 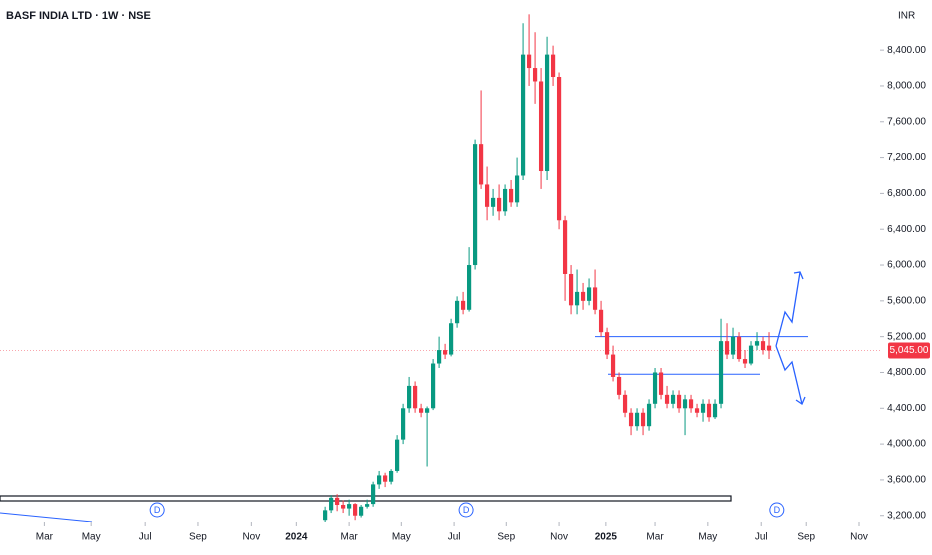 What do you see at coordinates (906, 480) in the screenshot?
I see `y-tick-label: 3,600.00` at bounding box center [906, 480].